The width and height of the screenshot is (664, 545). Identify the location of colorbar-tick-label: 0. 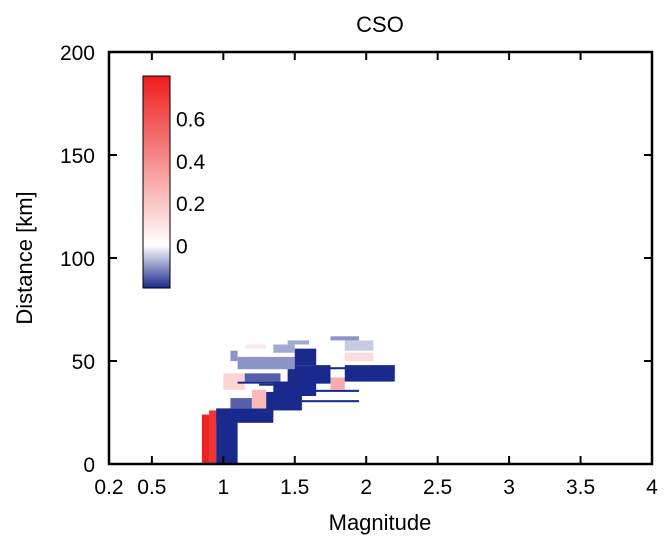
(182, 247).